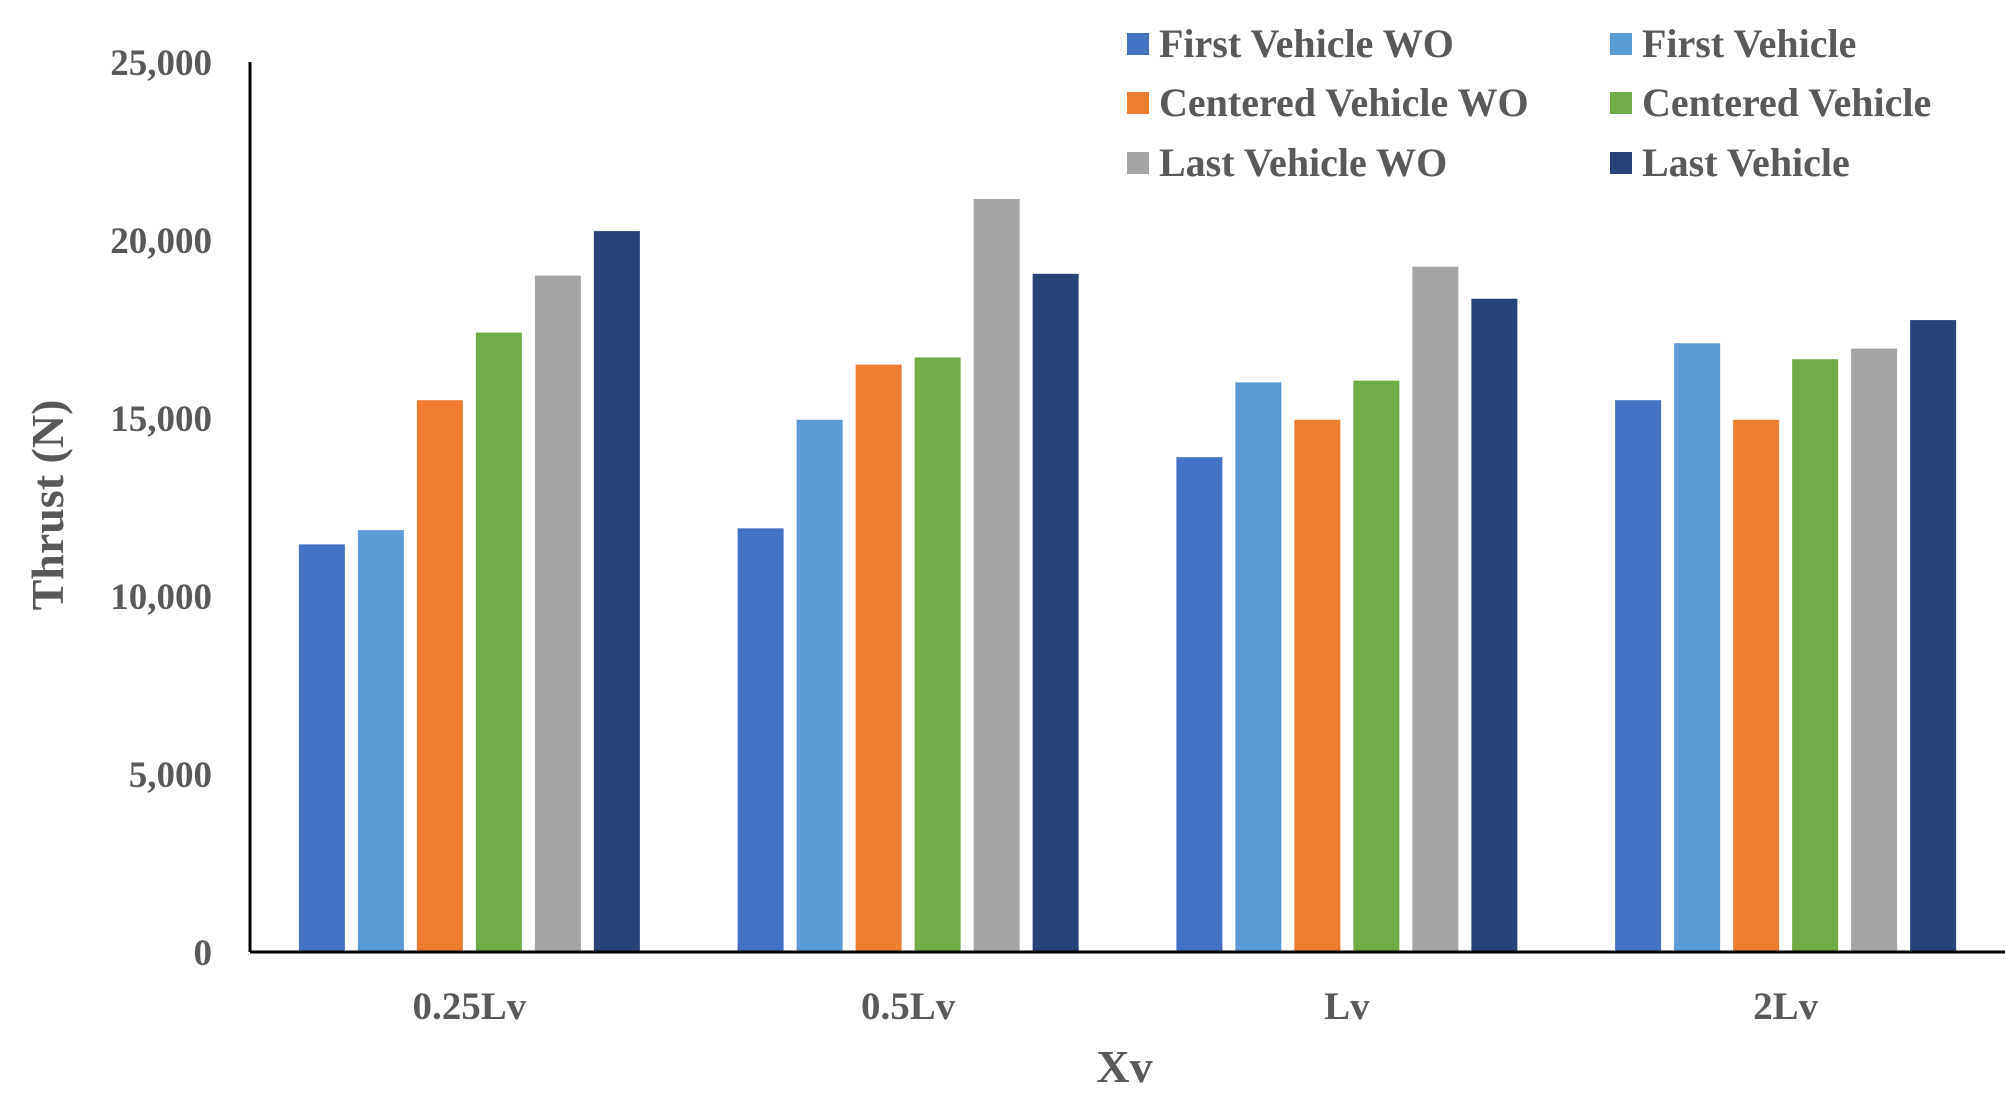 The height and width of the screenshot is (1108, 2005). What do you see at coordinates (1494, 625) in the screenshot?
I see `bar-lv-last-vehicle` at bounding box center [1494, 625].